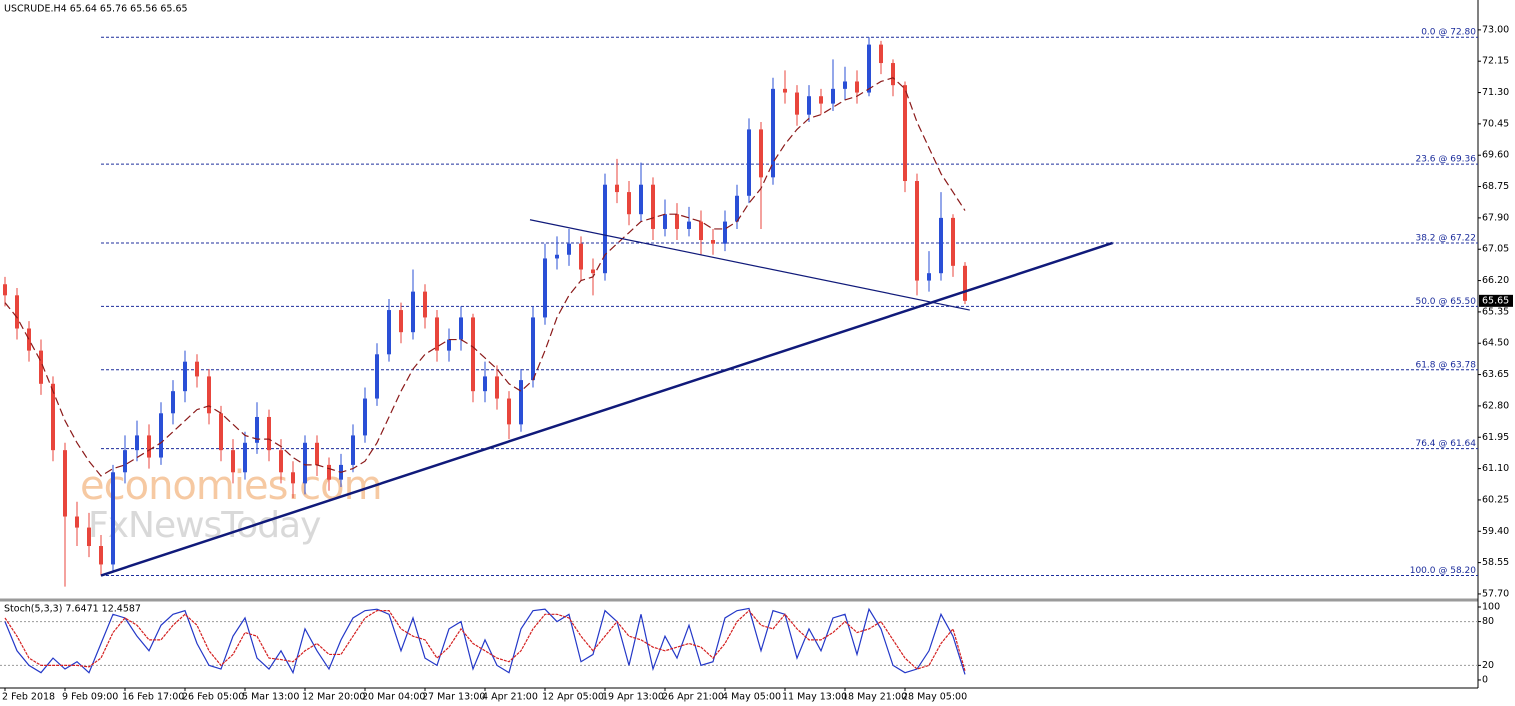 The height and width of the screenshot is (706, 1515). What do you see at coordinates (1495, 437) in the screenshot?
I see `y-tick-label: 61.95` at bounding box center [1495, 437].